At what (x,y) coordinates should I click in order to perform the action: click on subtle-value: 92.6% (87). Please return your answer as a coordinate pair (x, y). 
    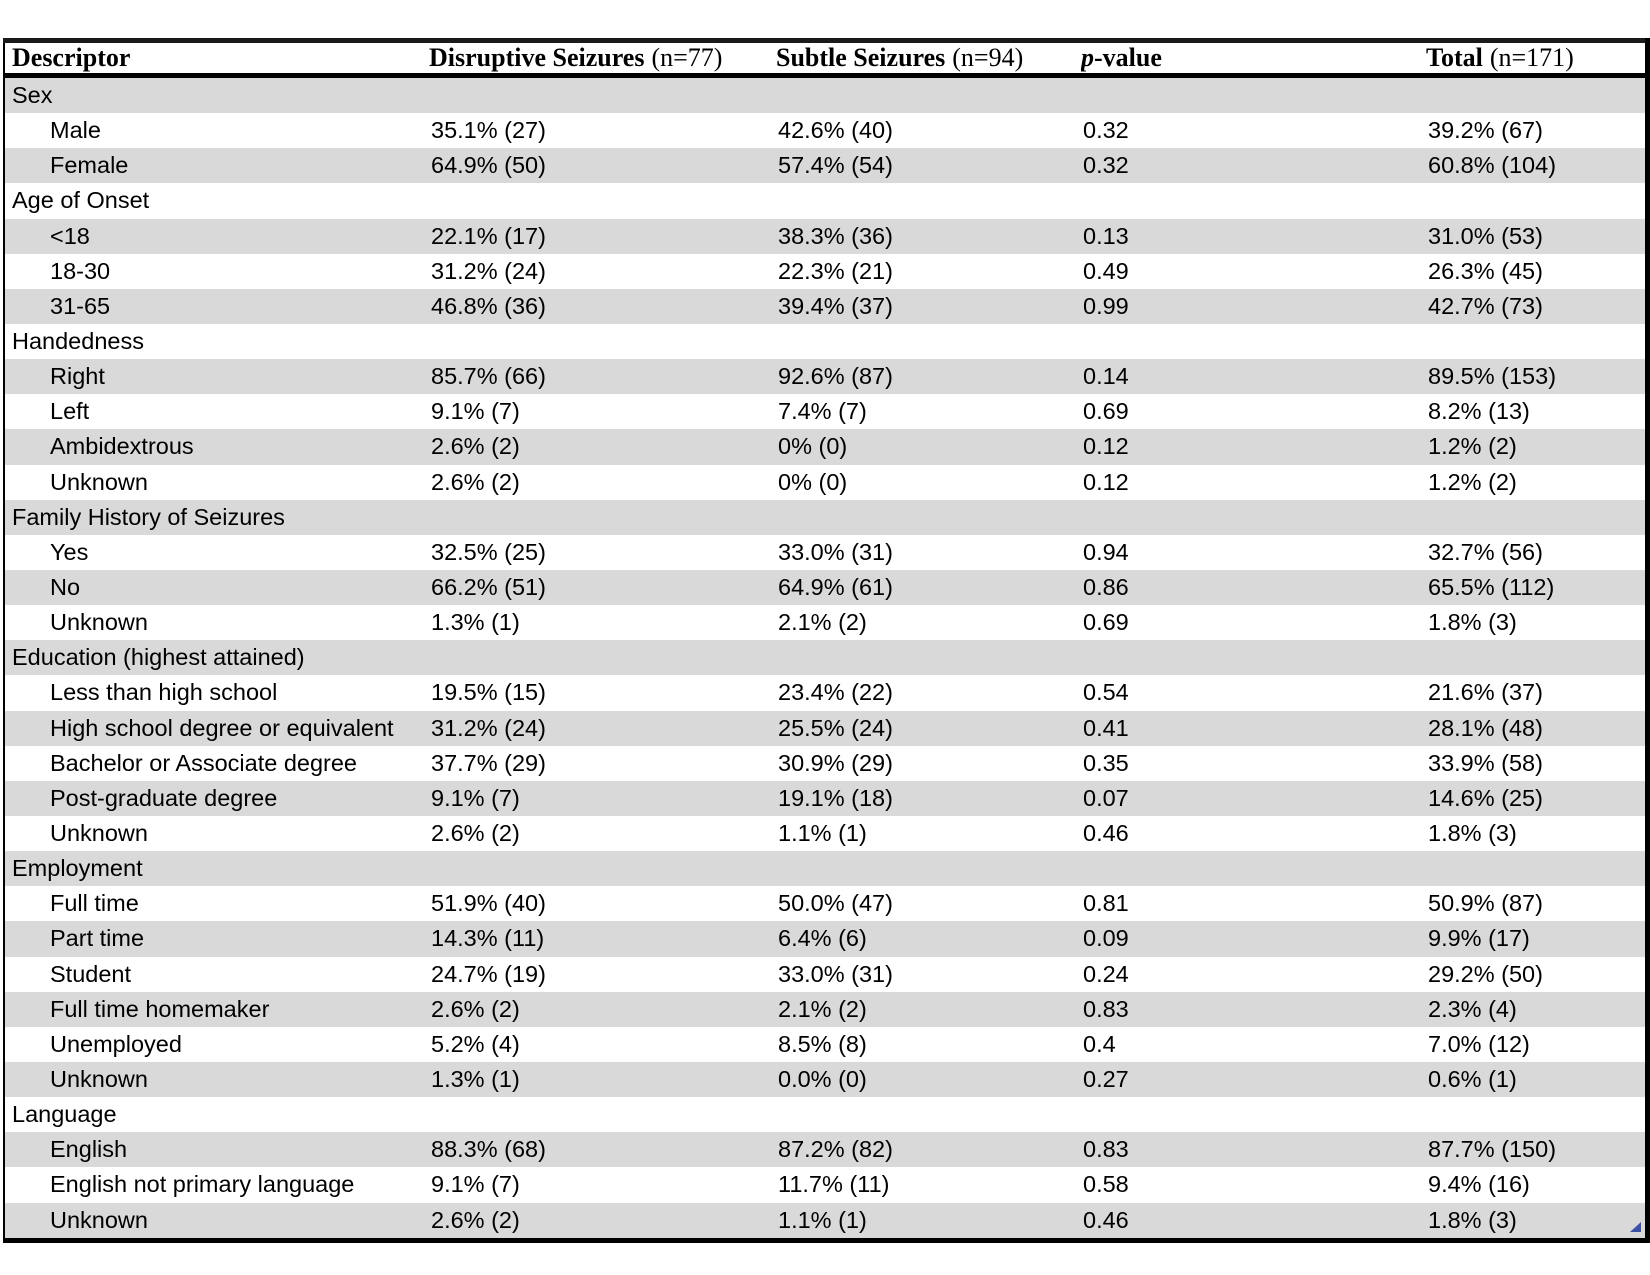
    Looking at the image, I should click on (835, 376).